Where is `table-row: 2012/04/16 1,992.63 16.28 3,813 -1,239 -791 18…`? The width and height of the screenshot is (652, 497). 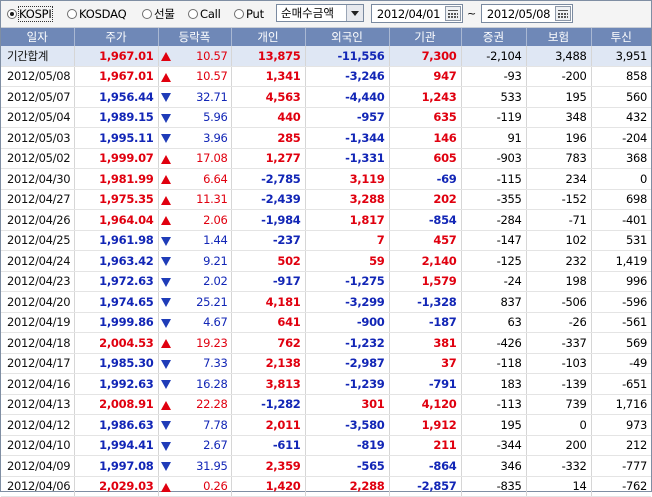
table-row: 2012/04/16 1,992.63 16.28 3,813 -1,239 -791 18… is located at coordinates (326, 384).